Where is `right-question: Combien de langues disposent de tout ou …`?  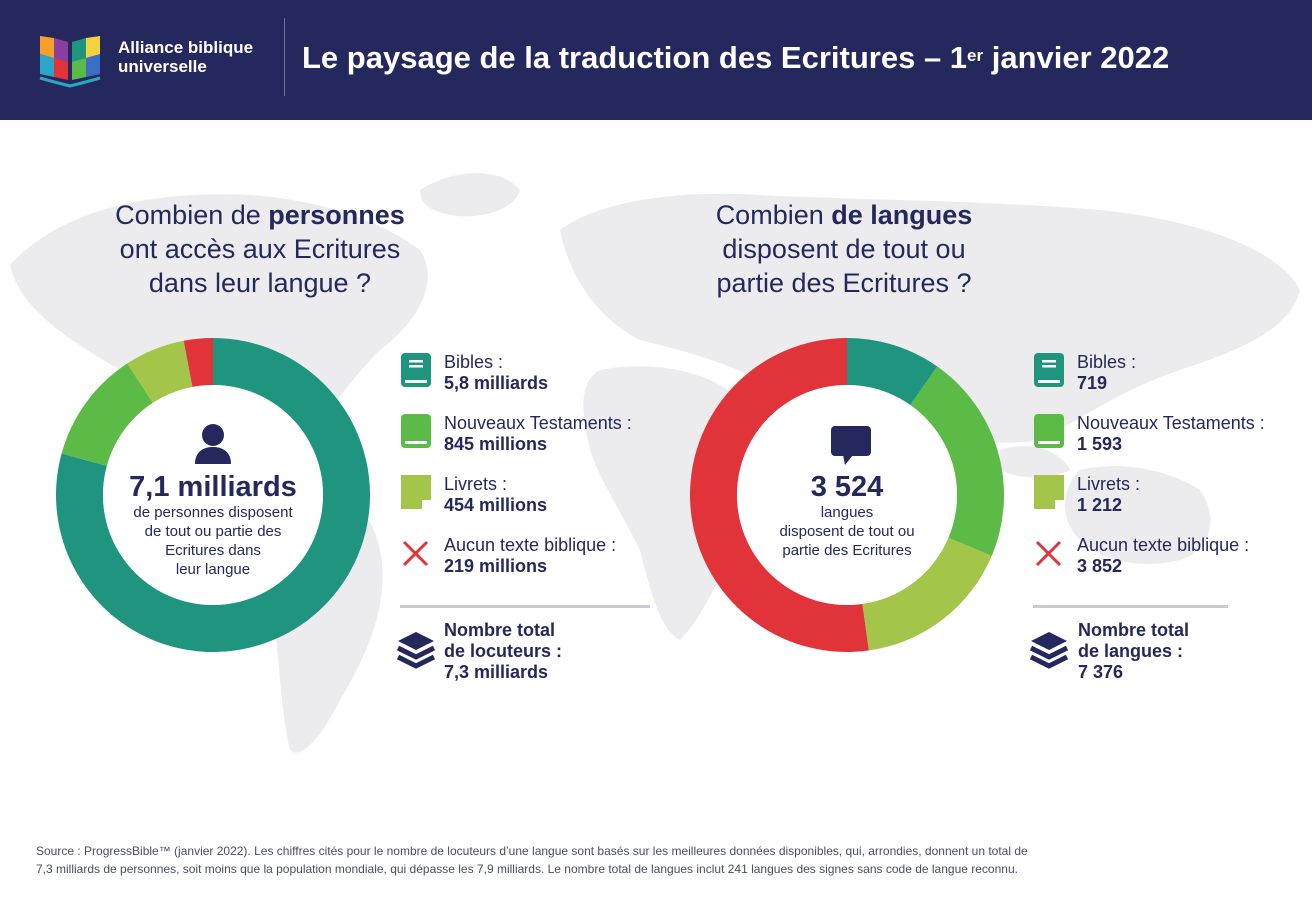 right-question: Combien de langues disposent de tout ou … is located at coordinates (844, 249).